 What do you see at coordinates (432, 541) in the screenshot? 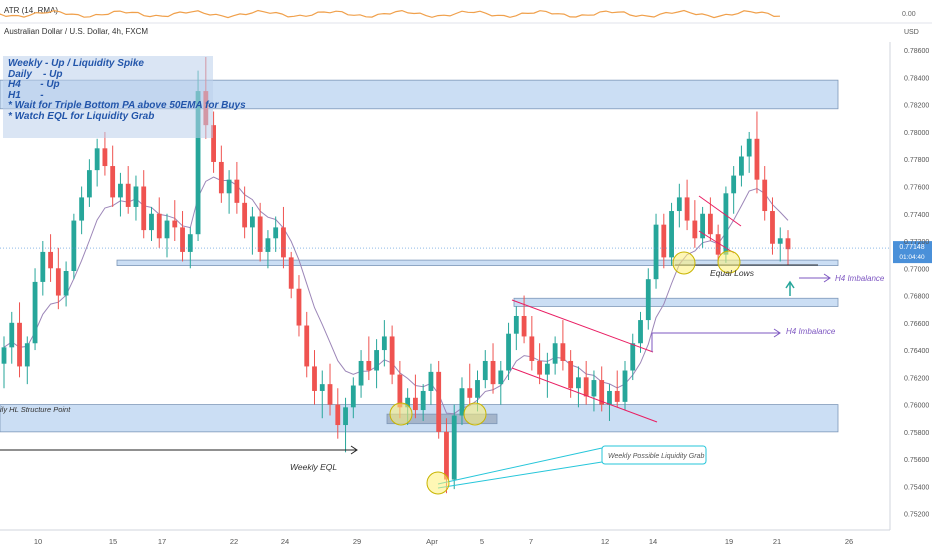
I see `x-tick-label: Apr` at bounding box center [432, 541].